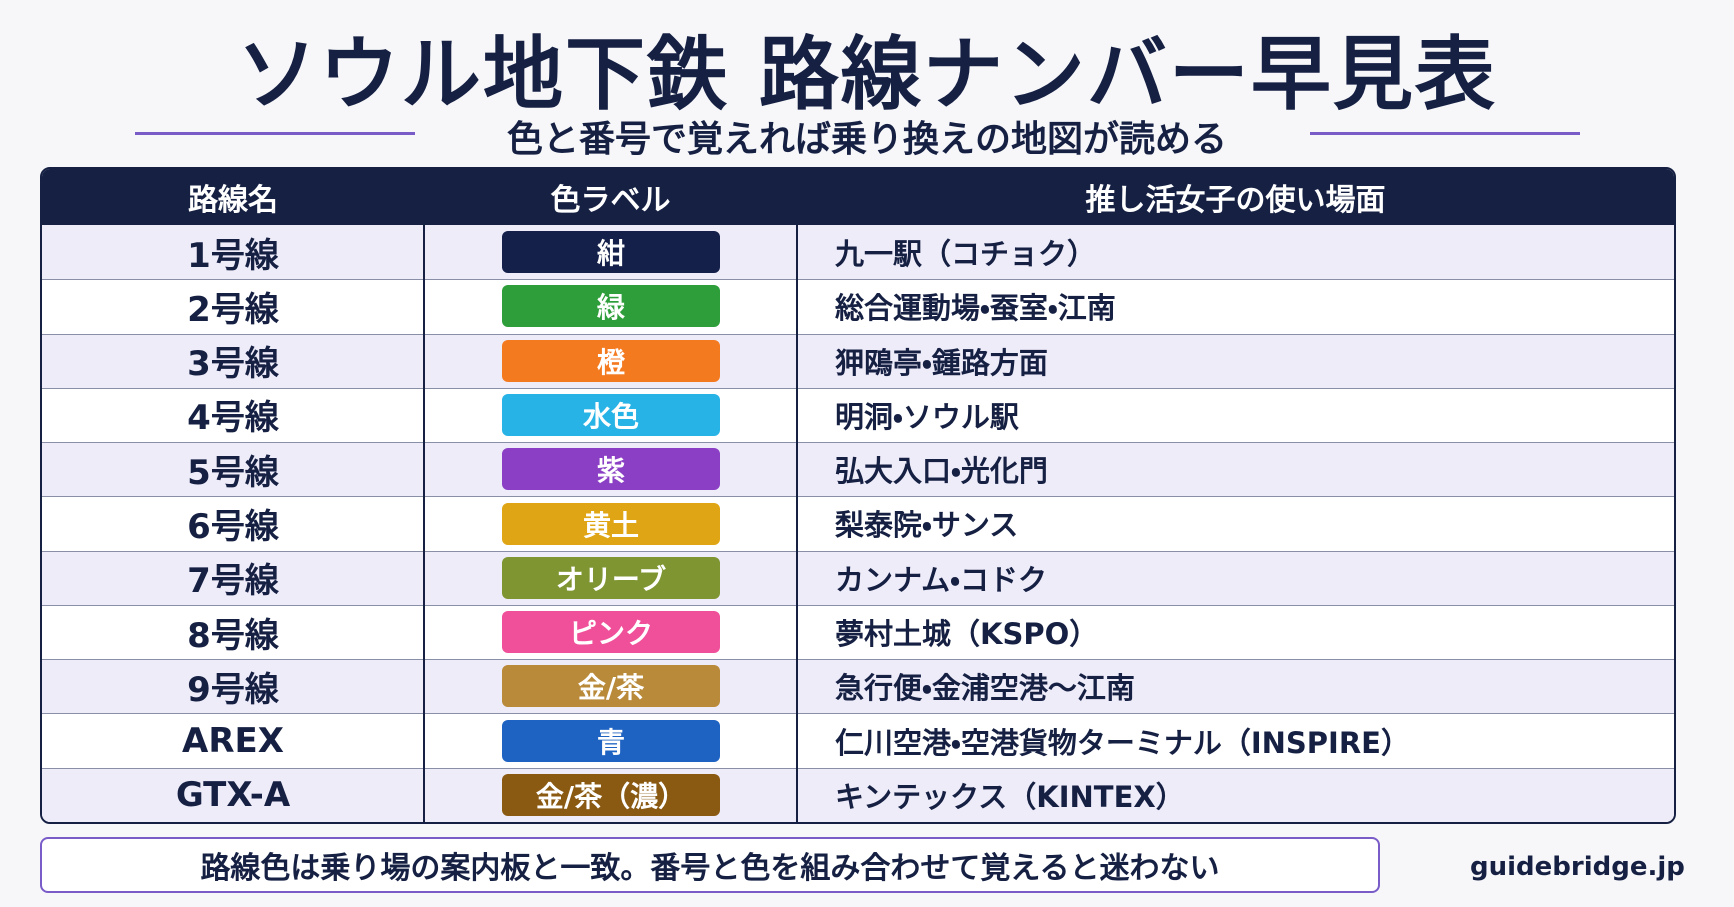 This screenshot has width=1734, height=907. I want to click on title: ソウル地下鉄 路線ナンバー早見表, so click(867, 74).